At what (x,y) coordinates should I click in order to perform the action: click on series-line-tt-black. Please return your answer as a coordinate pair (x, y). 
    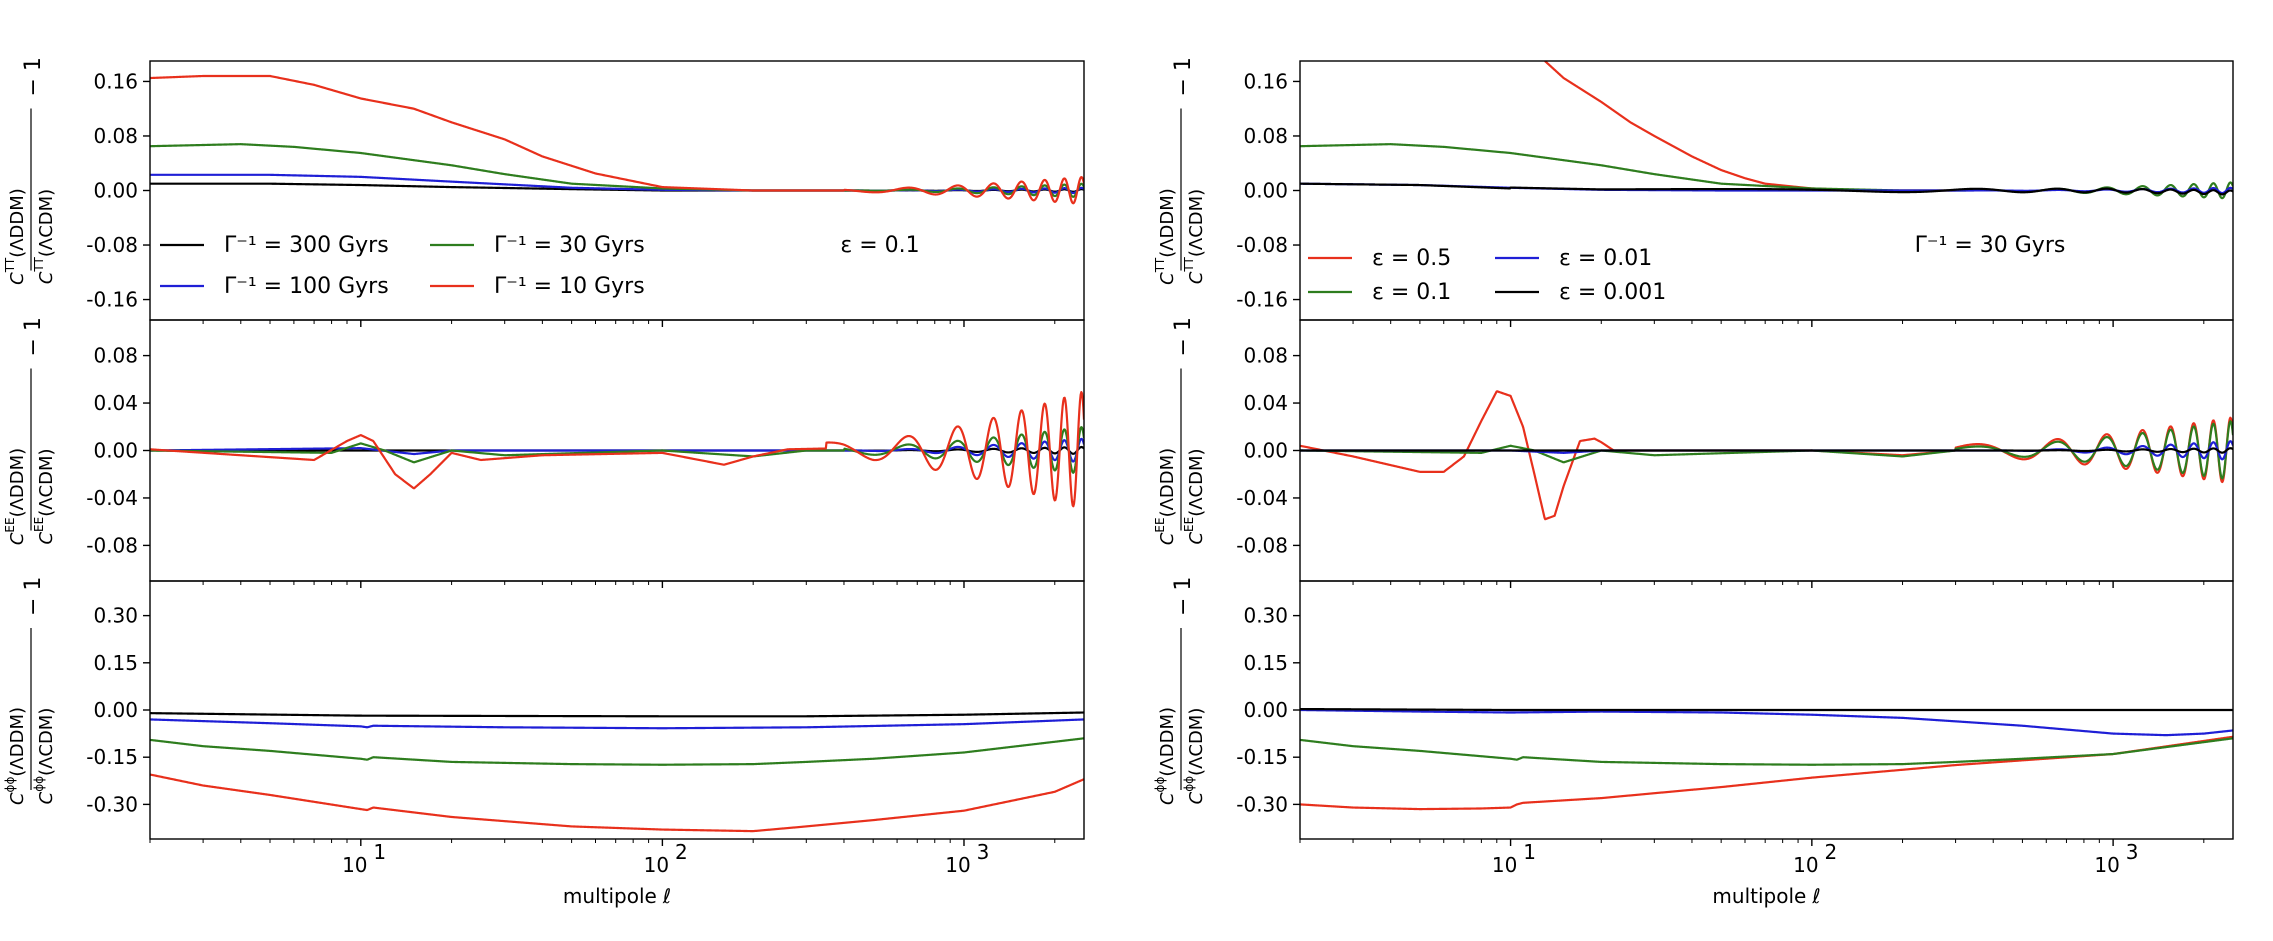
    Looking at the image, I should click on (1766, 189).